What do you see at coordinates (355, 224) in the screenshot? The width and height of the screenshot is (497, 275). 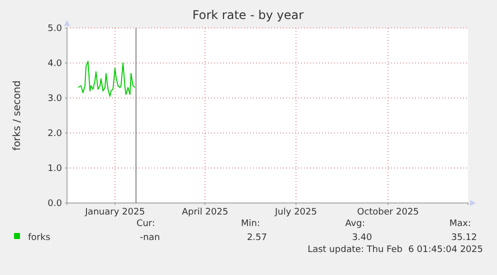 I see `text: Avg:` at bounding box center [355, 224].